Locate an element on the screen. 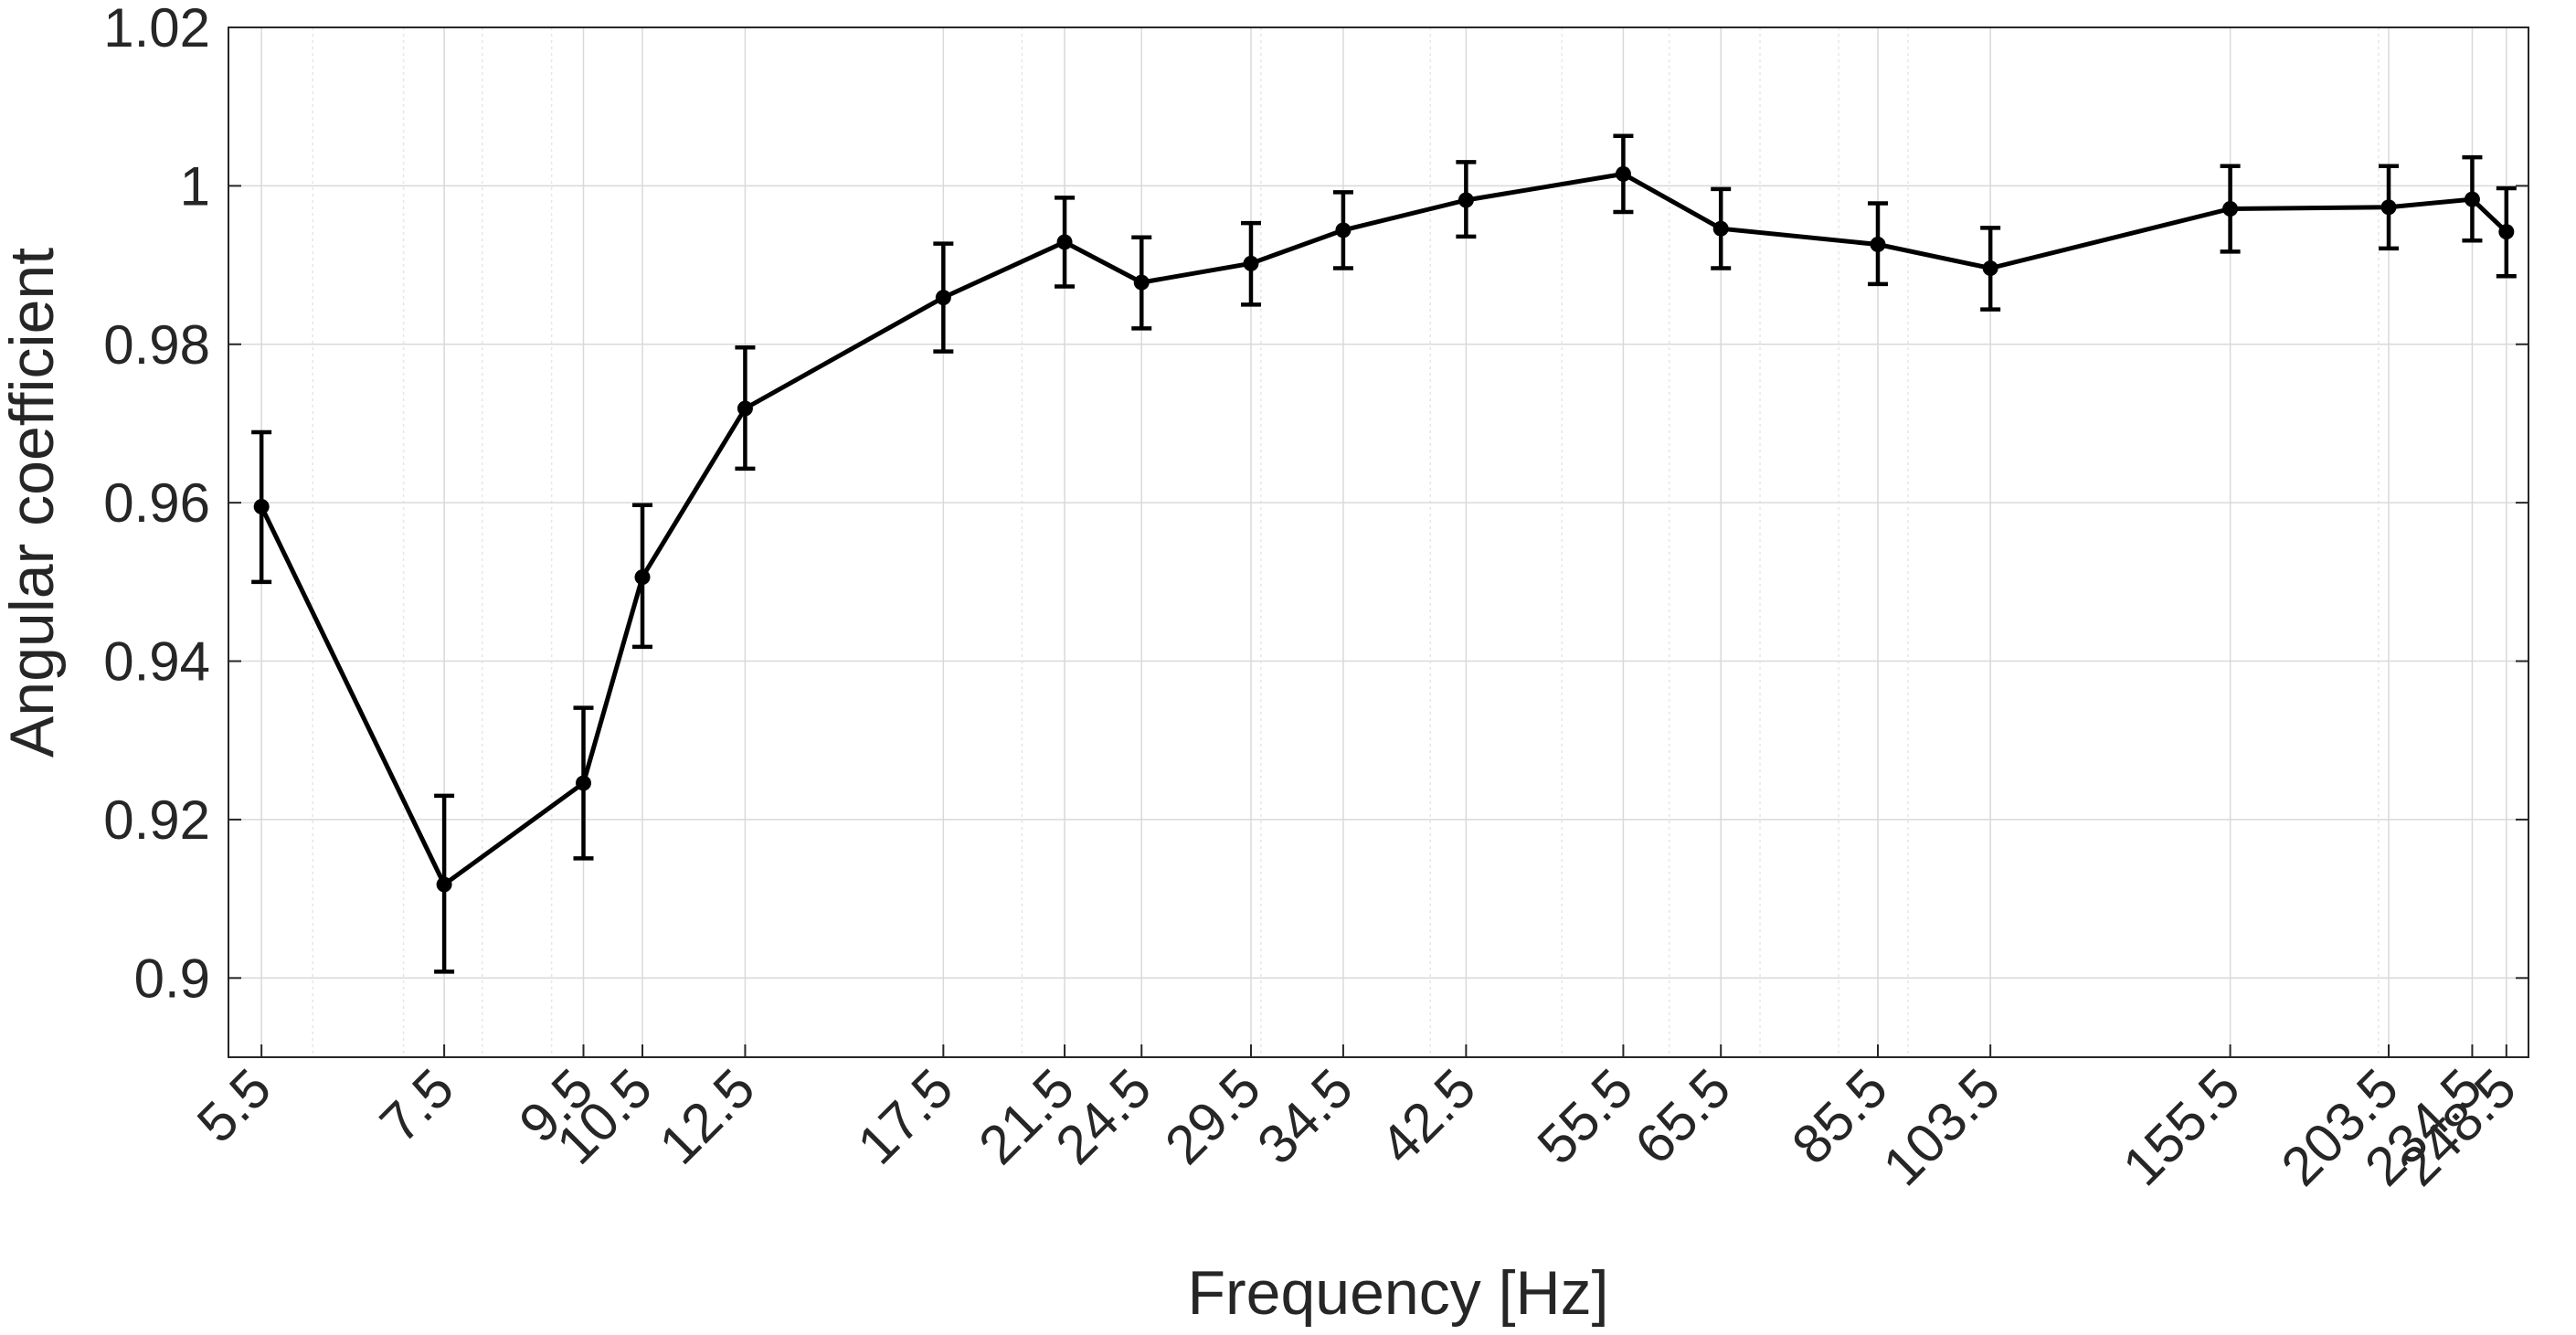 Image resolution: width=2576 pixels, height=1335 pixels. x-tick-label: 12.5 is located at coordinates (707, 1116).